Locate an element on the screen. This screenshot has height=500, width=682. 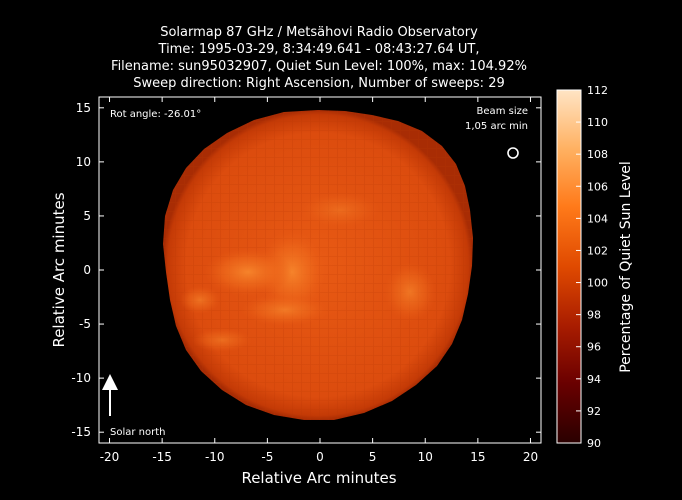
y-tick-label: 10 is located at coordinates (83, 162).